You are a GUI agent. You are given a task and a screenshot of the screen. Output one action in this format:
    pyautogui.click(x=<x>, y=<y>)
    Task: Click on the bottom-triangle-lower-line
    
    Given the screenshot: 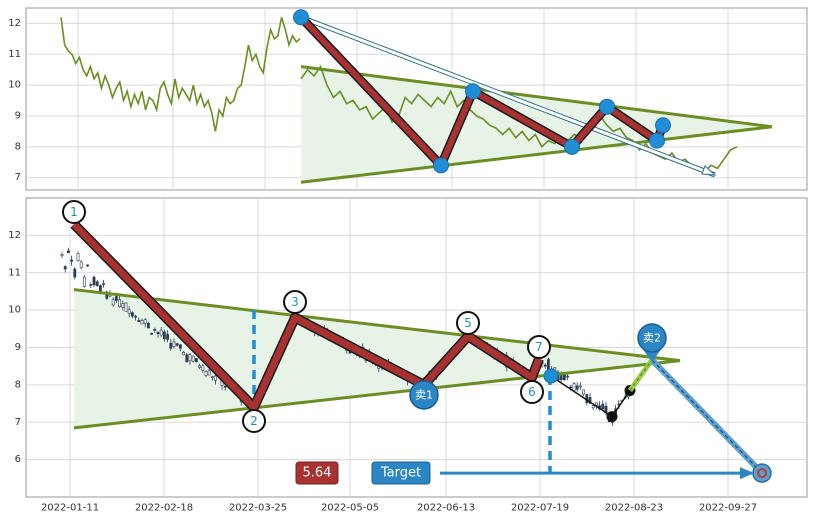 What is the action you would take?
    pyautogui.click(x=377, y=394)
    